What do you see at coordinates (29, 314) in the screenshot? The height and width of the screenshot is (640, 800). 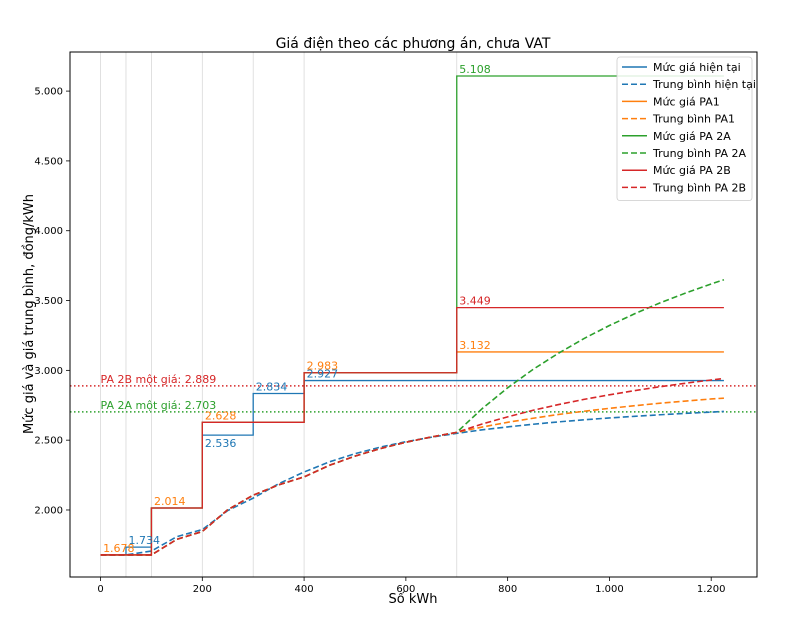 I see `y-axis-label: Mức giá và giá trung bình, đồng/kWh` at bounding box center [29, 314].